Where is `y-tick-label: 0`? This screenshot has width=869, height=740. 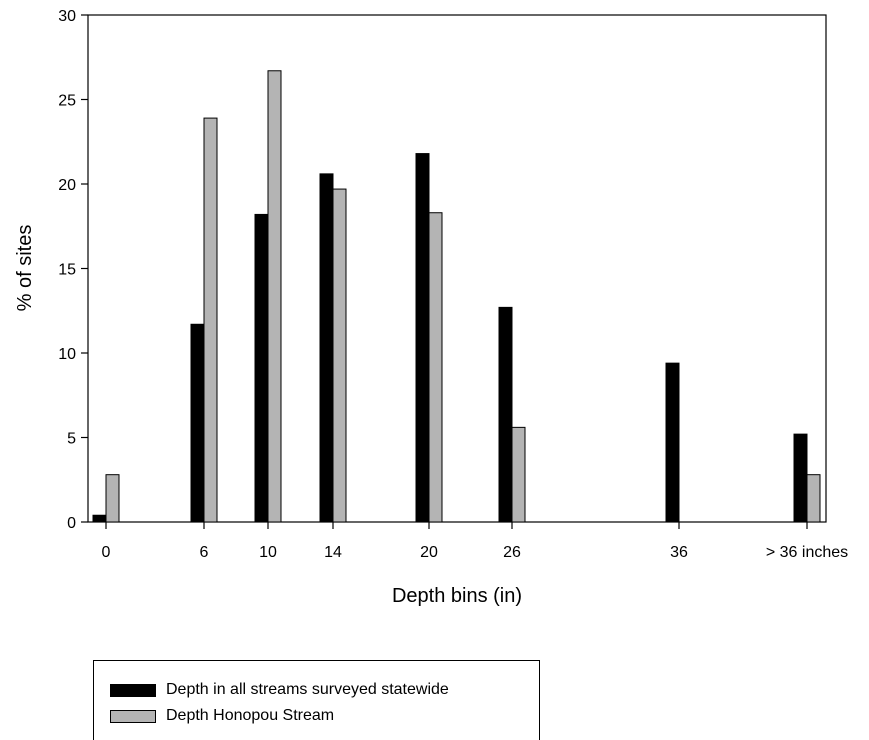 y-tick-label: 0 is located at coordinates (71, 523).